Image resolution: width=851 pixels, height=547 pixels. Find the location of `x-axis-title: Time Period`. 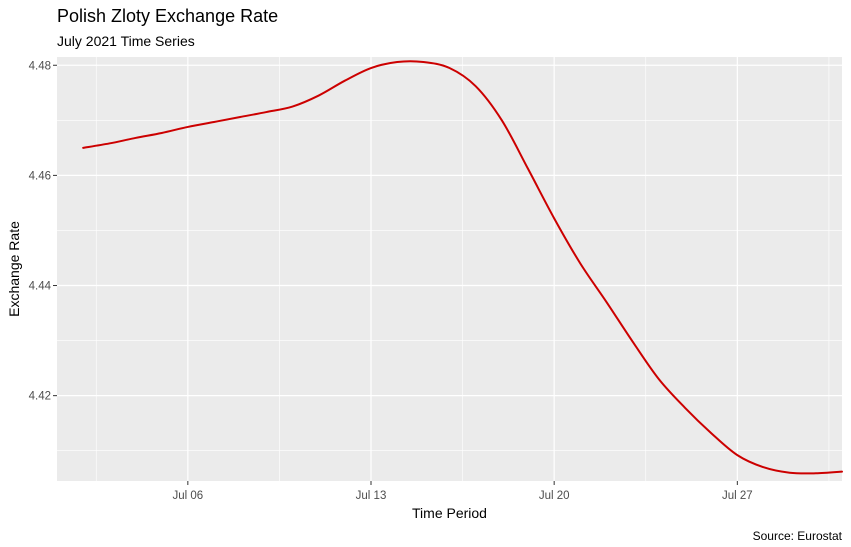

x-axis-title: Time Period is located at coordinates (449, 513).